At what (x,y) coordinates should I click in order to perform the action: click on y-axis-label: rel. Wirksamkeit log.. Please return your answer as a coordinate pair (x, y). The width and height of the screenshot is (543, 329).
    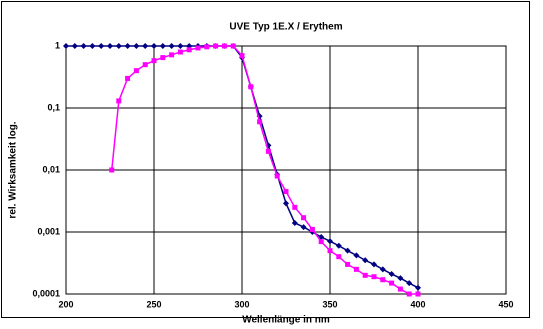
    Looking at the image, I should click on (13, 169).